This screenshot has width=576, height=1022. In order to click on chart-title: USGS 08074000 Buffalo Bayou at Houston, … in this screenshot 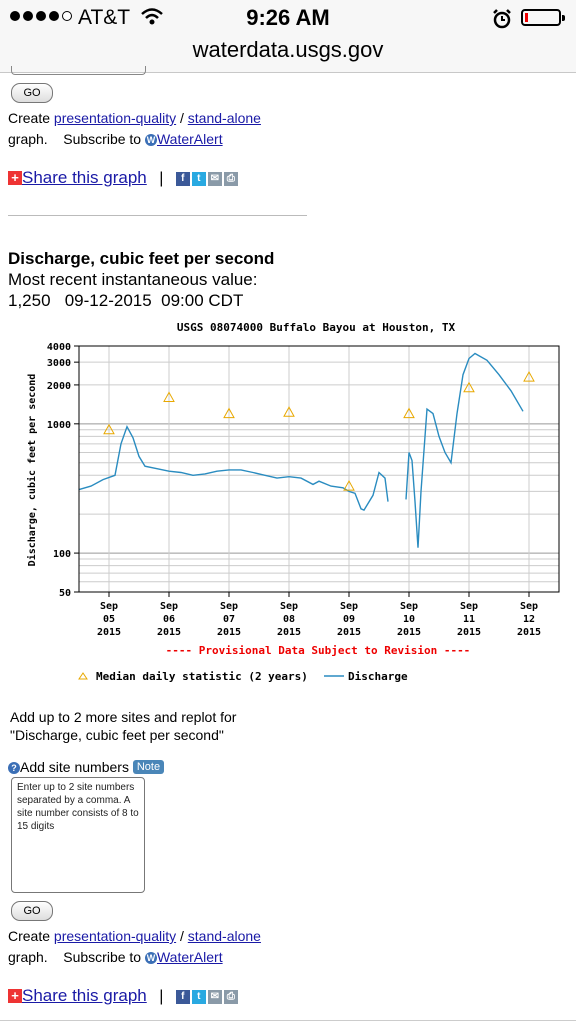, I will do `click(316, 327)`.